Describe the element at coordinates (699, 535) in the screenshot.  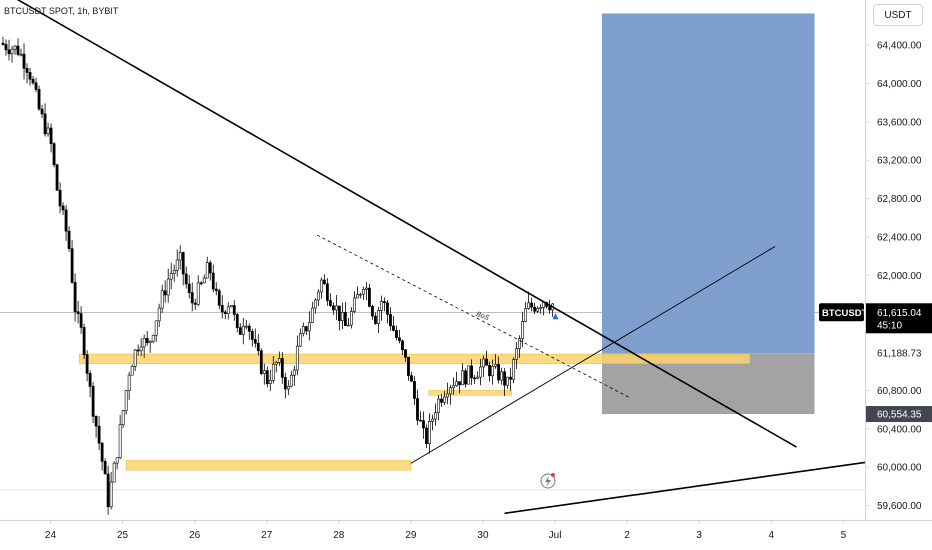
I see `time-tick-label: 3` at that location.